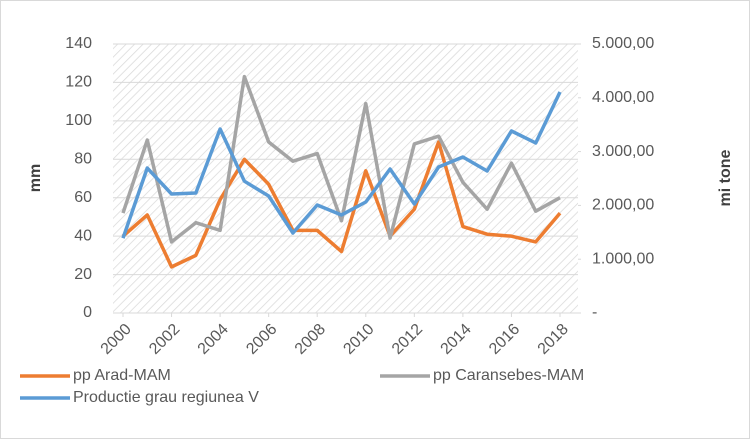 The height and width of the screenshot is (444, 750). Describe the element at coordinates (166, 397) in the screenshot. I see `legend-label: Productie grau regiunea V` at that location.